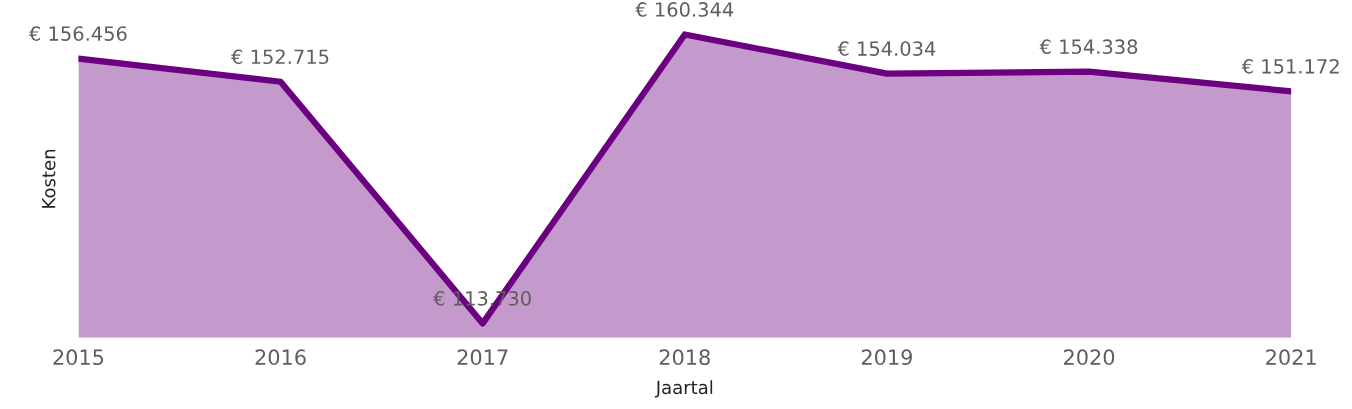  Describe the element at coordinates (78, 357) in the screenshot. I see `x-tick-label: 2015` at that location.